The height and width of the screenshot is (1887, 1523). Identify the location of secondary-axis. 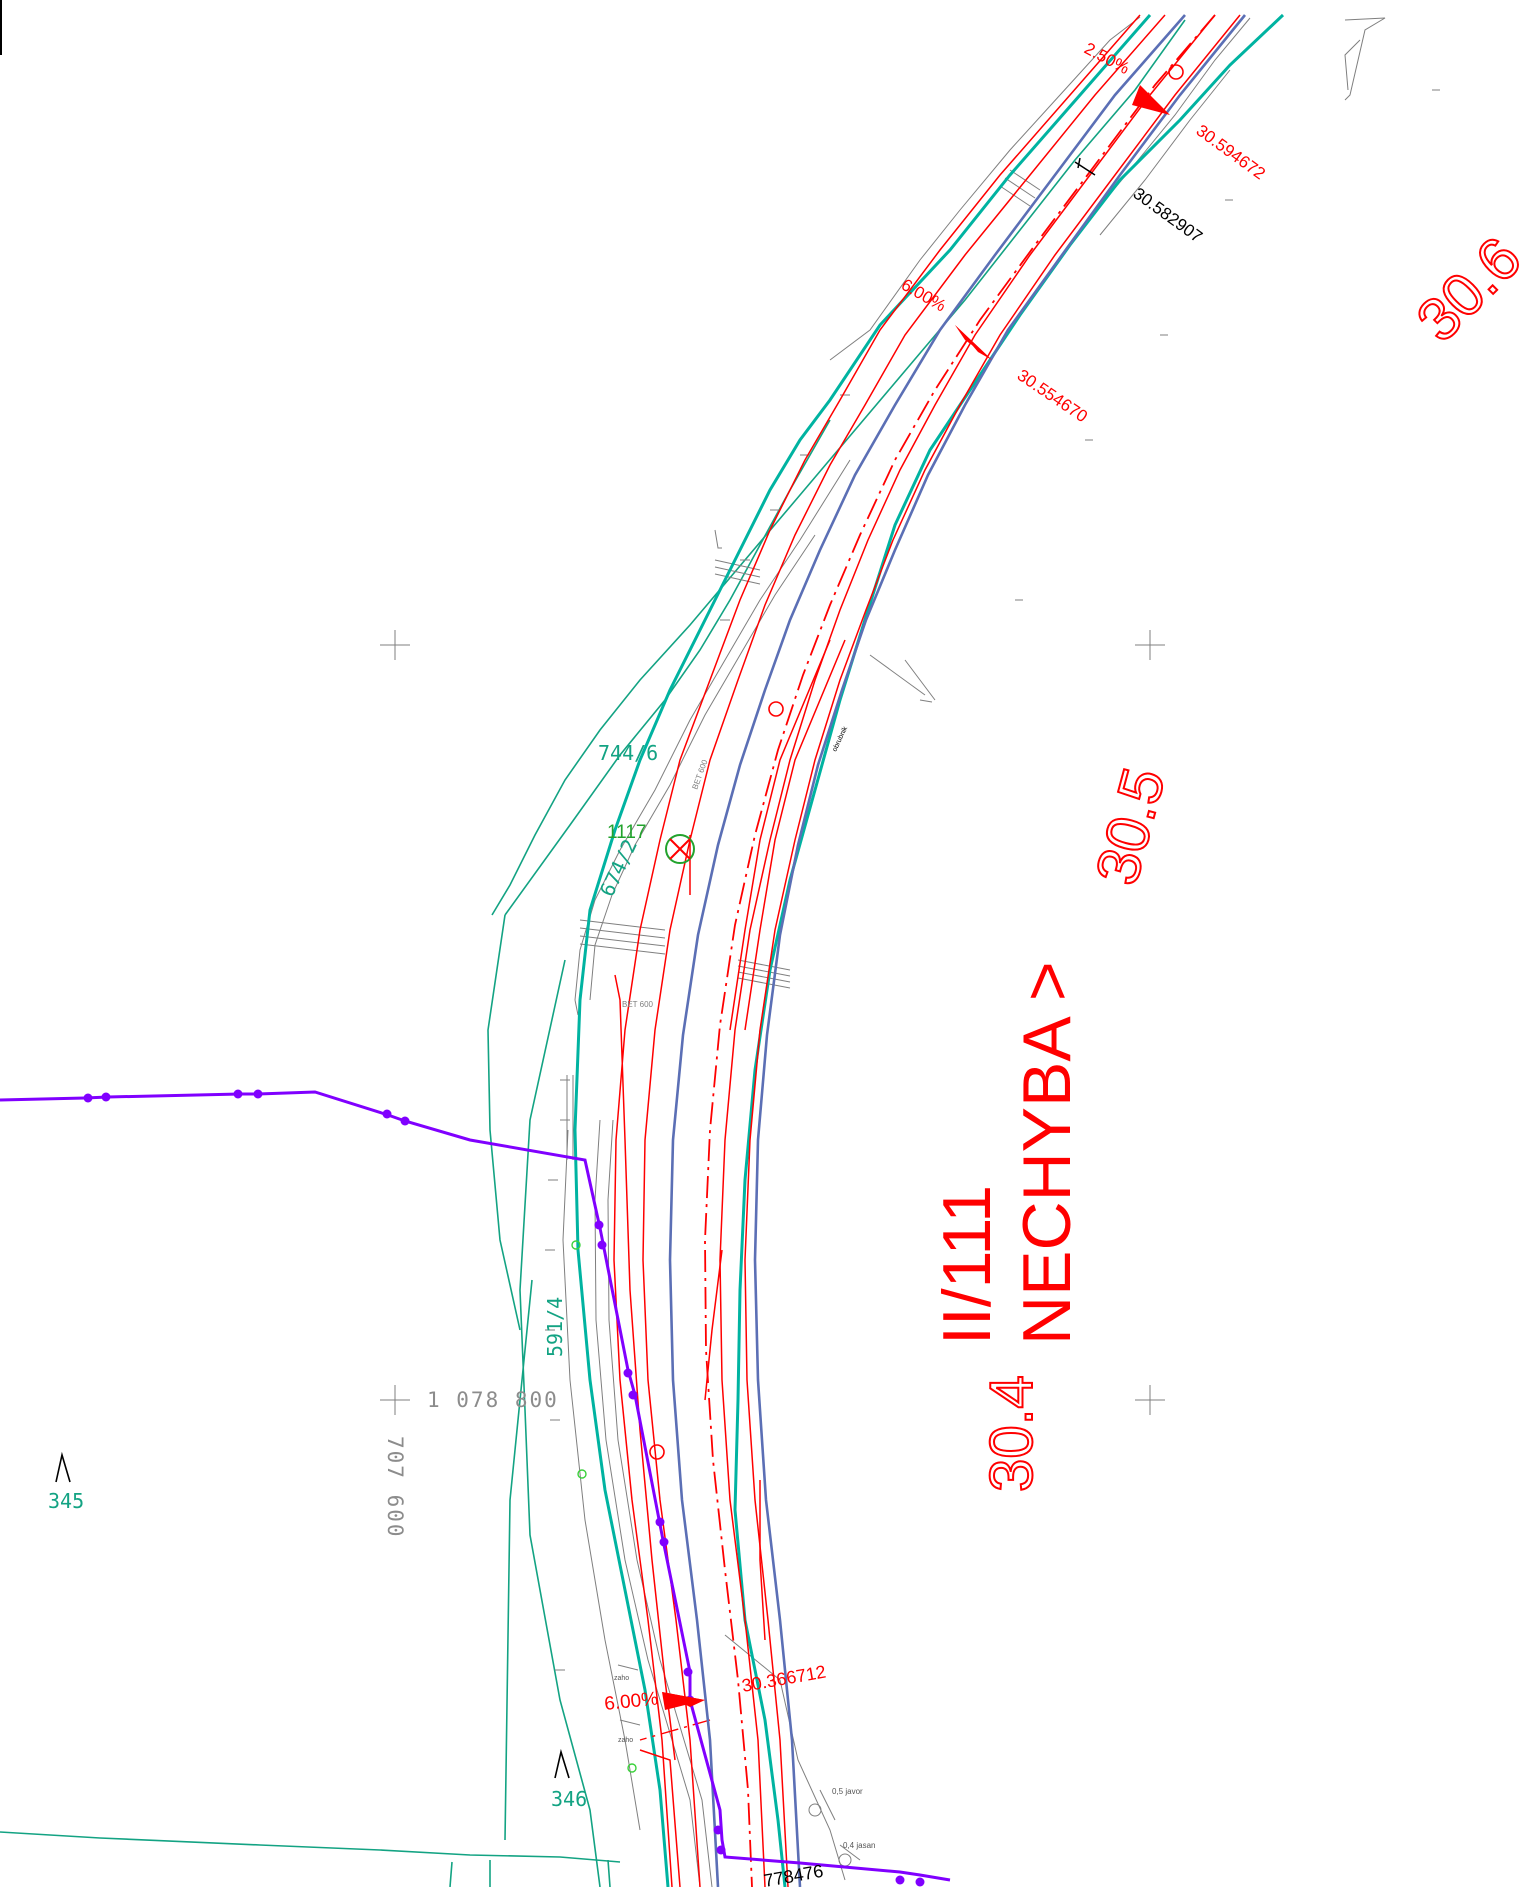
(675, 1730).